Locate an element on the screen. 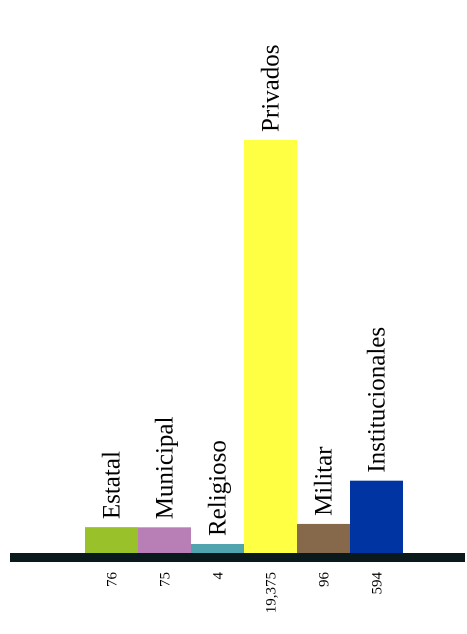 This screenshot has height=634, width=467. category-label-municipal: Municipal is located at coordinates (165, 467).